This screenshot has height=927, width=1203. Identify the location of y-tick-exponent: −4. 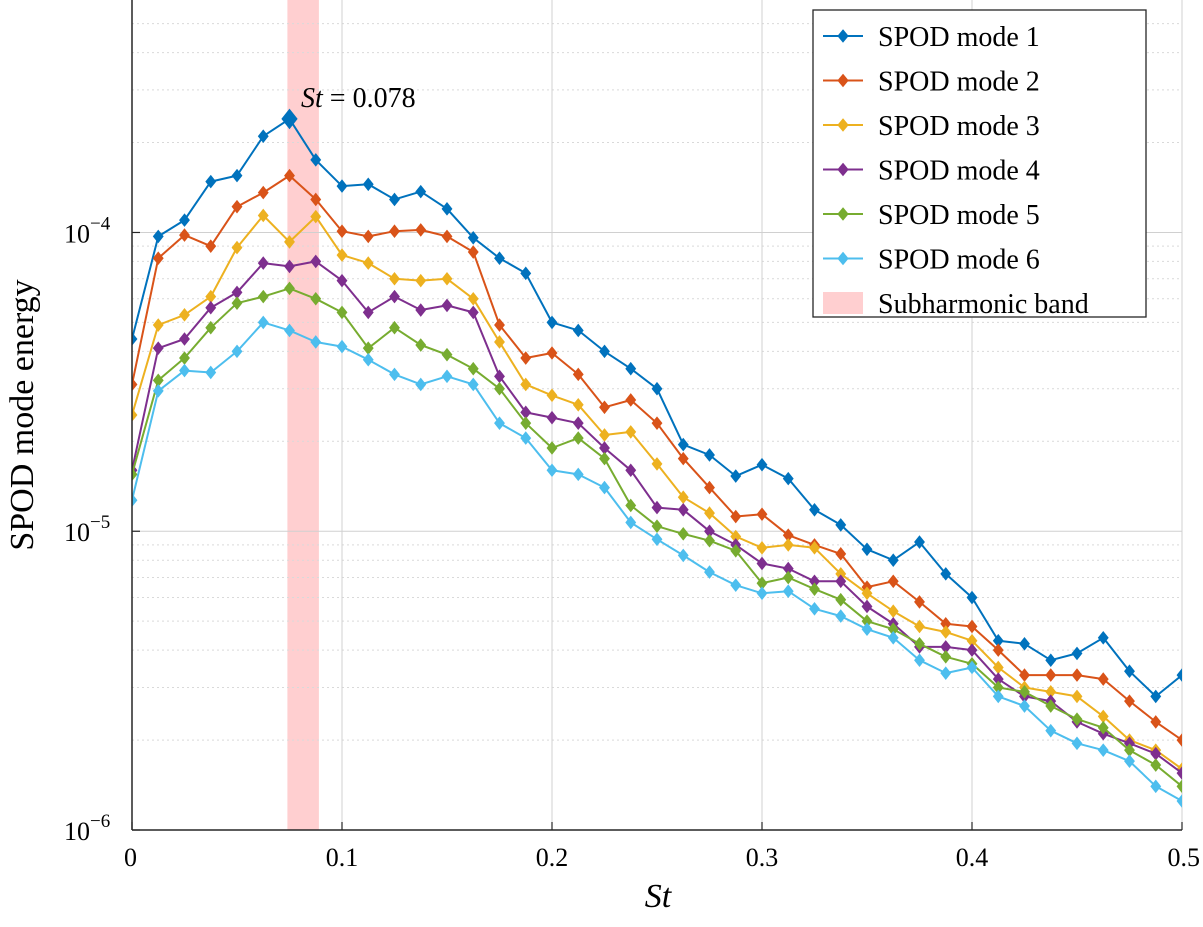
(100, 223).